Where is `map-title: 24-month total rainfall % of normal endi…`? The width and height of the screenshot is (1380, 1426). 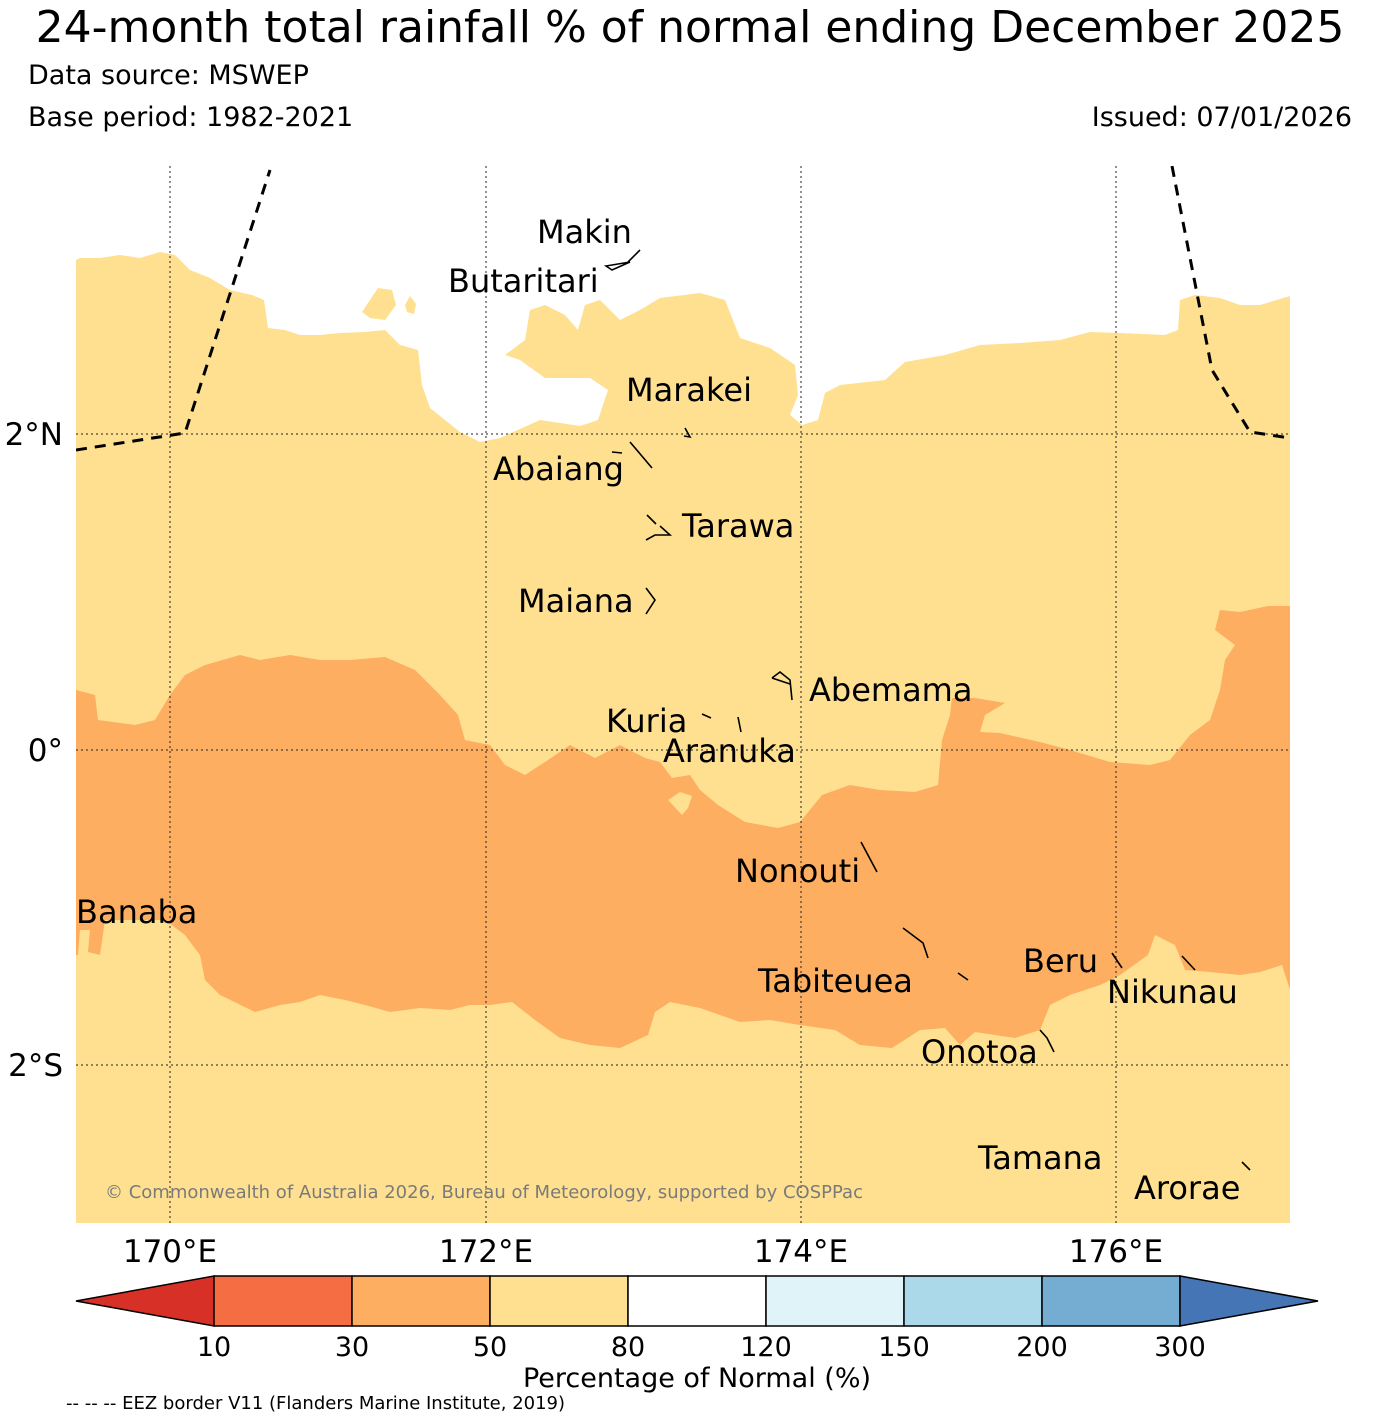
map-title: 24-month total rainfall % of normal endi… is located at coordinates (690, 27).